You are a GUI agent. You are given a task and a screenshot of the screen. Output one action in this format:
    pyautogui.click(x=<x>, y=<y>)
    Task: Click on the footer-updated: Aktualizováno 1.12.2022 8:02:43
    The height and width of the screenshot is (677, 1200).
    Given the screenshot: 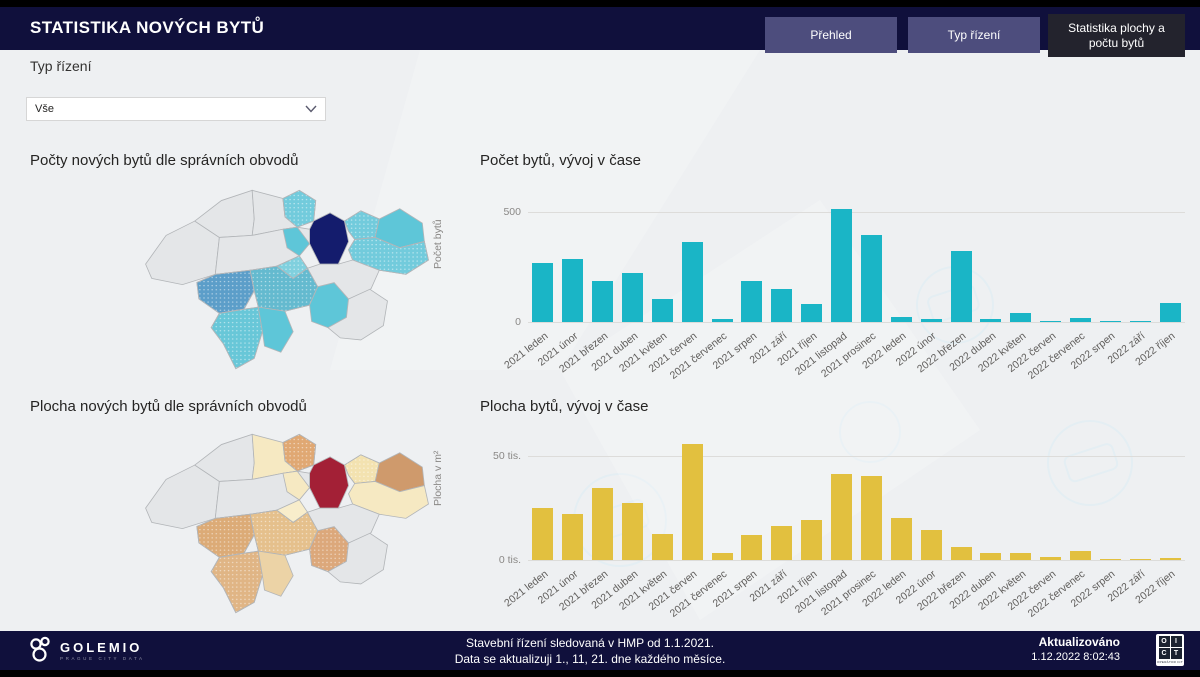 What is the action you would take?
    pyautogui.click(x=1075, y=649)
    